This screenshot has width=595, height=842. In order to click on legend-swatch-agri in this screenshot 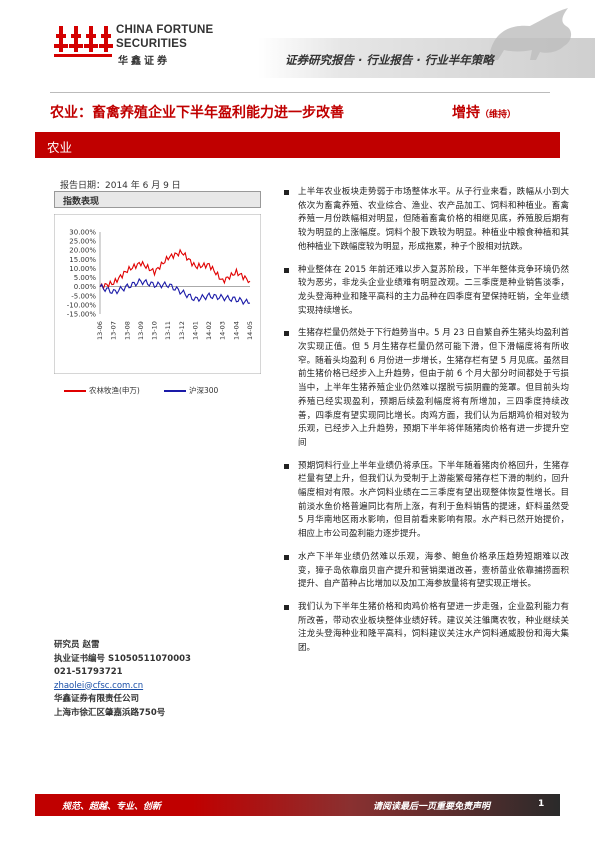, I will do `click(75, 391)`.